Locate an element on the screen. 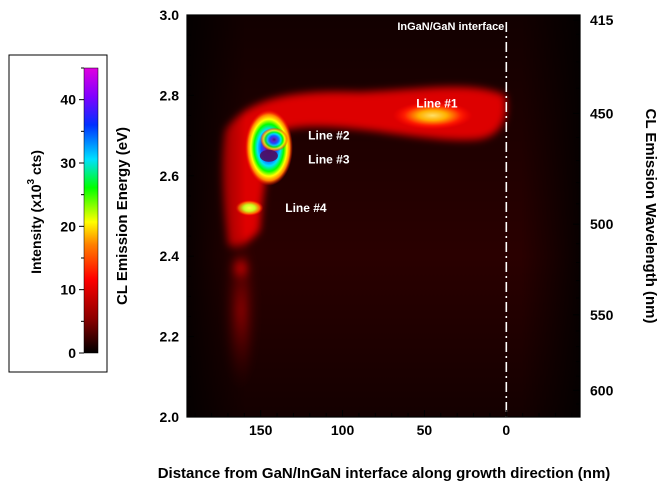  y2-tick-label: 600 is located at coordinates (602, 390).